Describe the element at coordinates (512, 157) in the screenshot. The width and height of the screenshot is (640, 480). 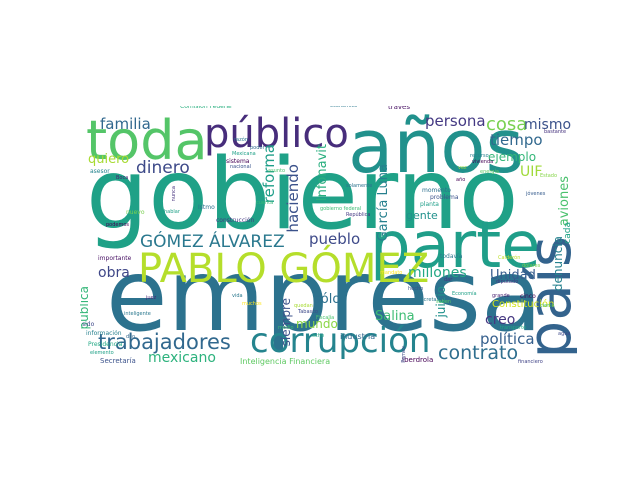
I see `word-ejemplo: ejemplo` at that location.